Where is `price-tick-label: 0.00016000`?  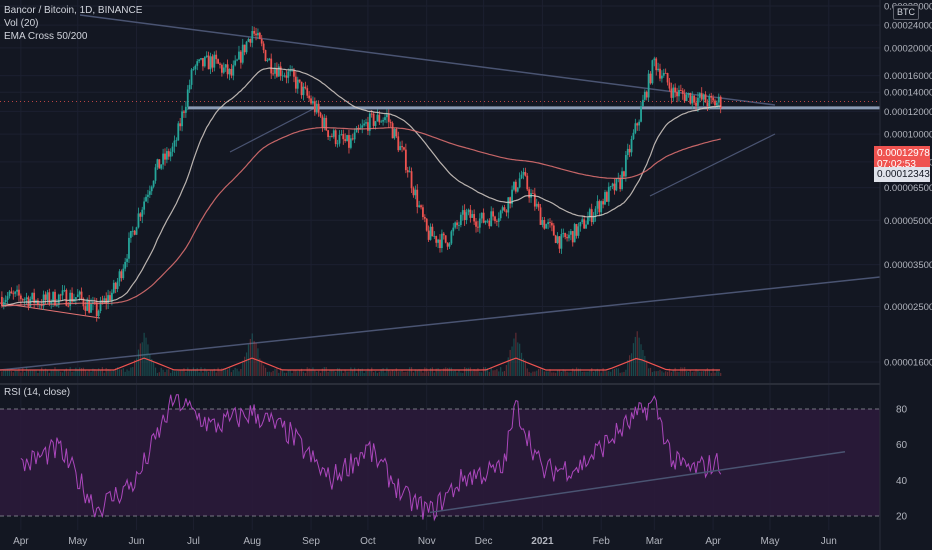
price-tick-label: 0.00016000 is located at coordinates (908, 76).